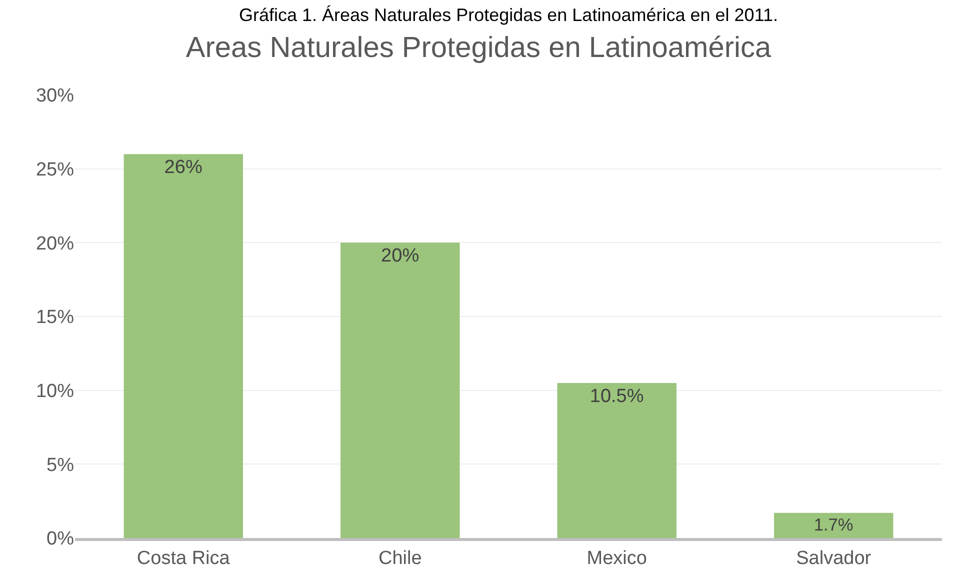 Image resolution: width=957 pixels, height=583 pixels. Describe the element at coordinates (616, 558) in the screenshot. I see `x-tick-label: Mexico` at that location.